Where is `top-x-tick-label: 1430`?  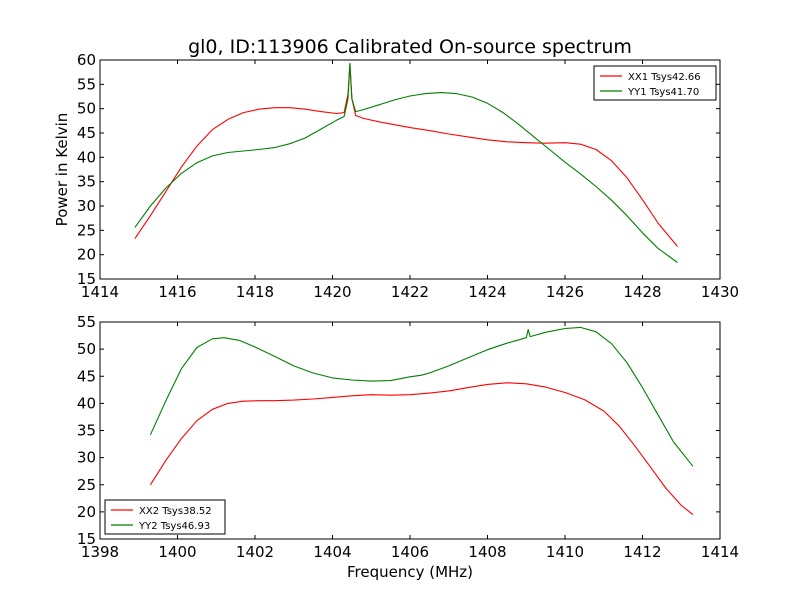 top-x-tick-label: 1430 is located at coordinates (720, 292).